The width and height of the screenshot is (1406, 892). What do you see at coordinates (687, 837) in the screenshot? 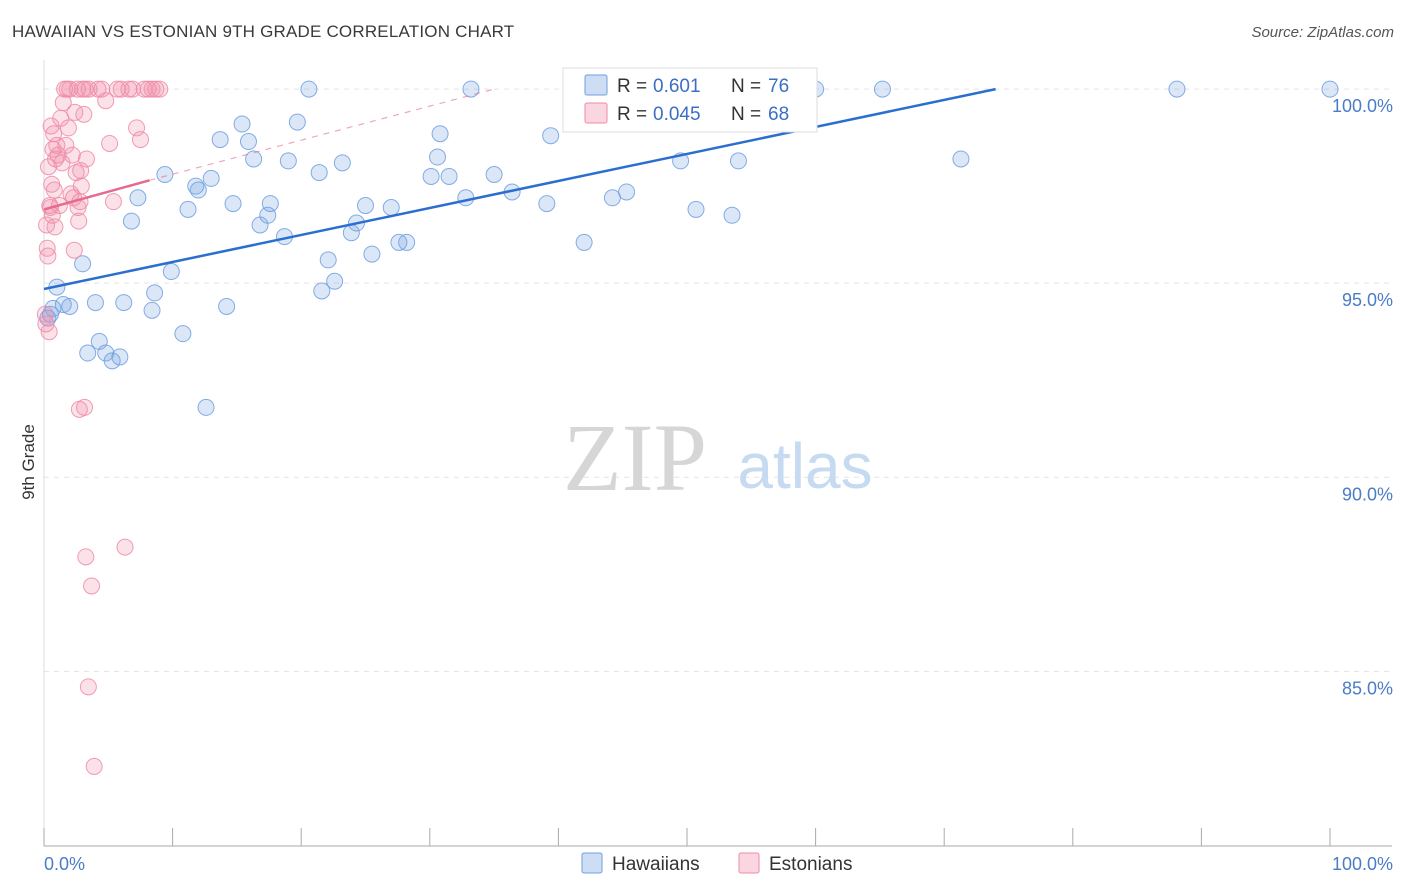
I see `x-axis-ticks` at bounding box center [687, 837].